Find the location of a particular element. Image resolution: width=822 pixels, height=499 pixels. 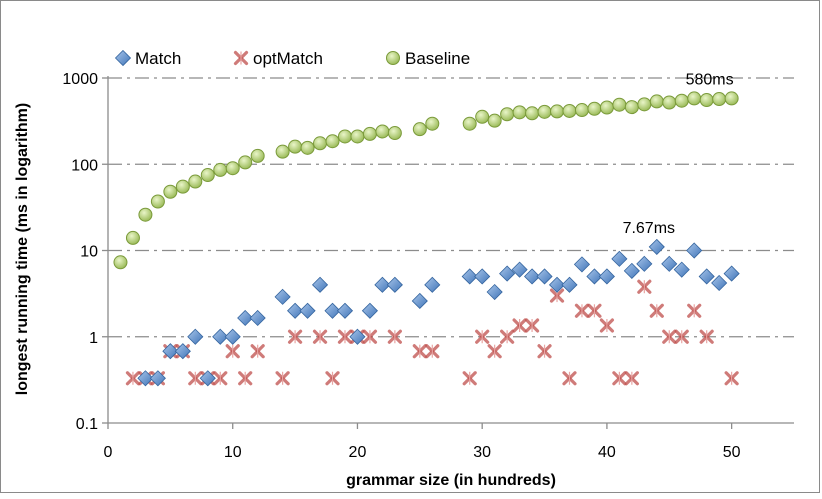

legend-label: optMatch is located at coordinates (288, 58).